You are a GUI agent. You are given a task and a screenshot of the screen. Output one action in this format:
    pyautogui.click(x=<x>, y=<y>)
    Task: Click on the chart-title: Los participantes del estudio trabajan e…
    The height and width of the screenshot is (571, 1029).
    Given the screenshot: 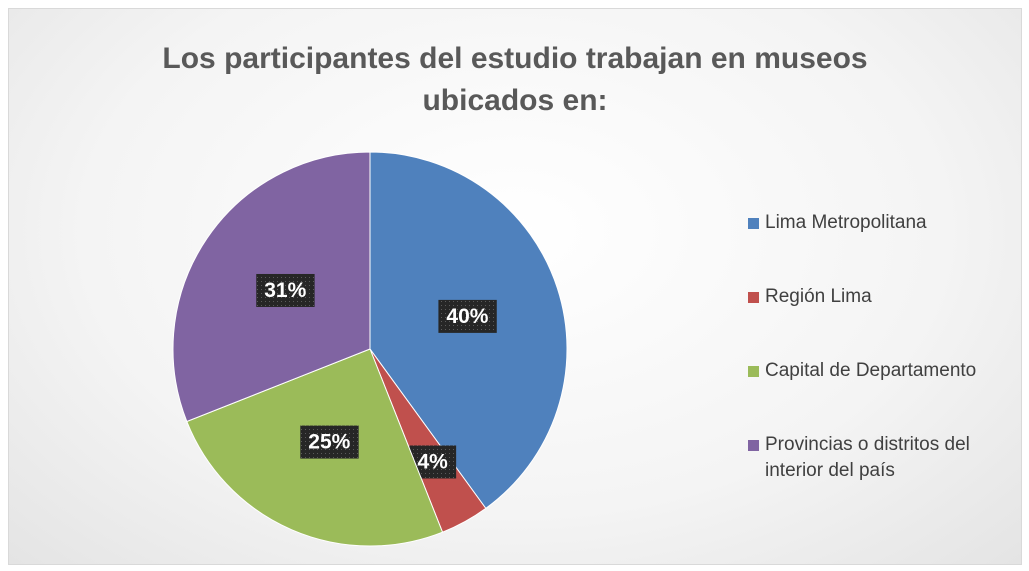 What is the action you would take?
    pyautogui.click(x=515, y=79)
    